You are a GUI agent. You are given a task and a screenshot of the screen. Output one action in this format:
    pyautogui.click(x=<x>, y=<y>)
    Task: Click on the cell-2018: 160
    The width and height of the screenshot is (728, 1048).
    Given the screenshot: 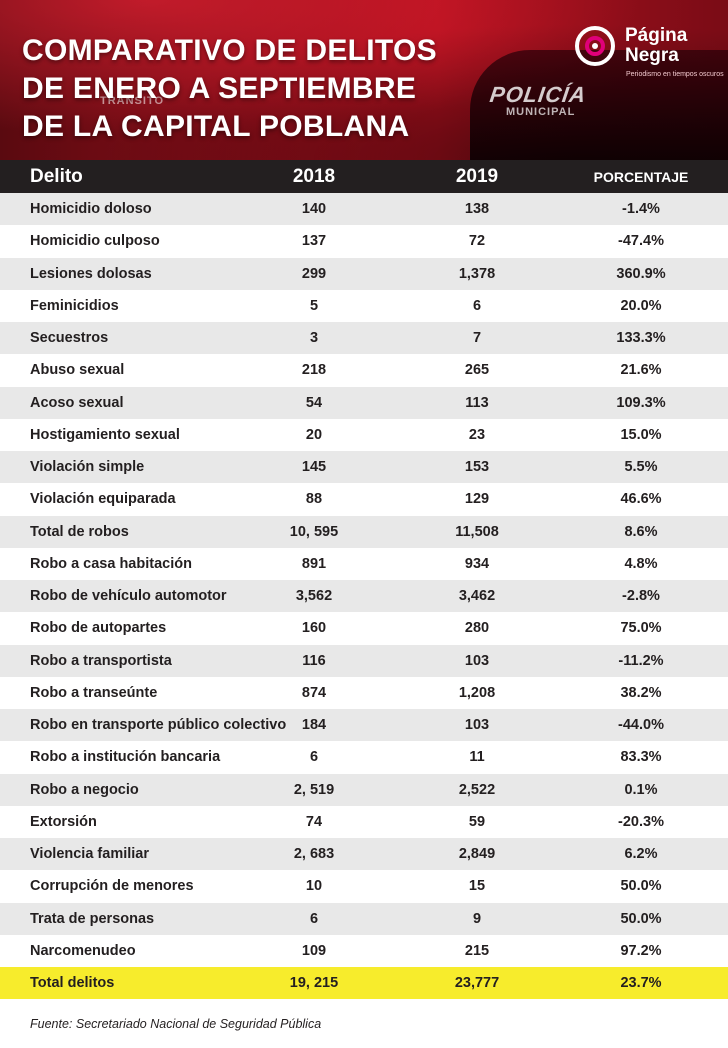 What is the action you would take?
    pyautogui.click(x=314, y=628)
    